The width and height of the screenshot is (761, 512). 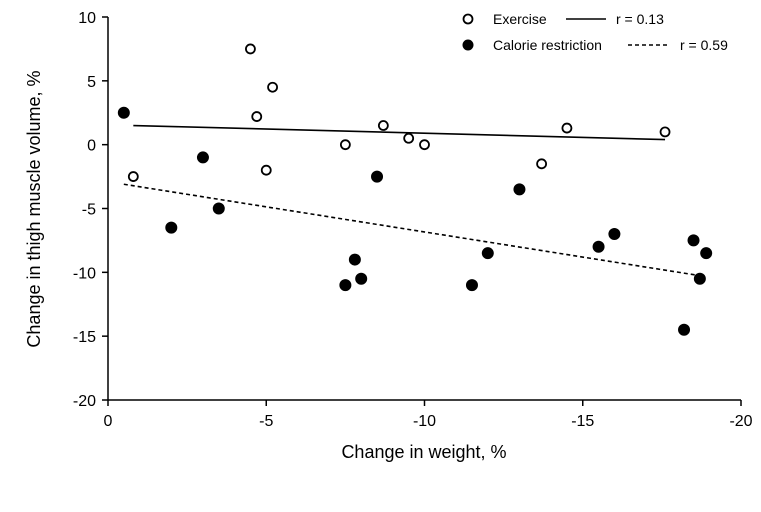 I want to click on y-tick-label: 0, so click(x=91, y=146).